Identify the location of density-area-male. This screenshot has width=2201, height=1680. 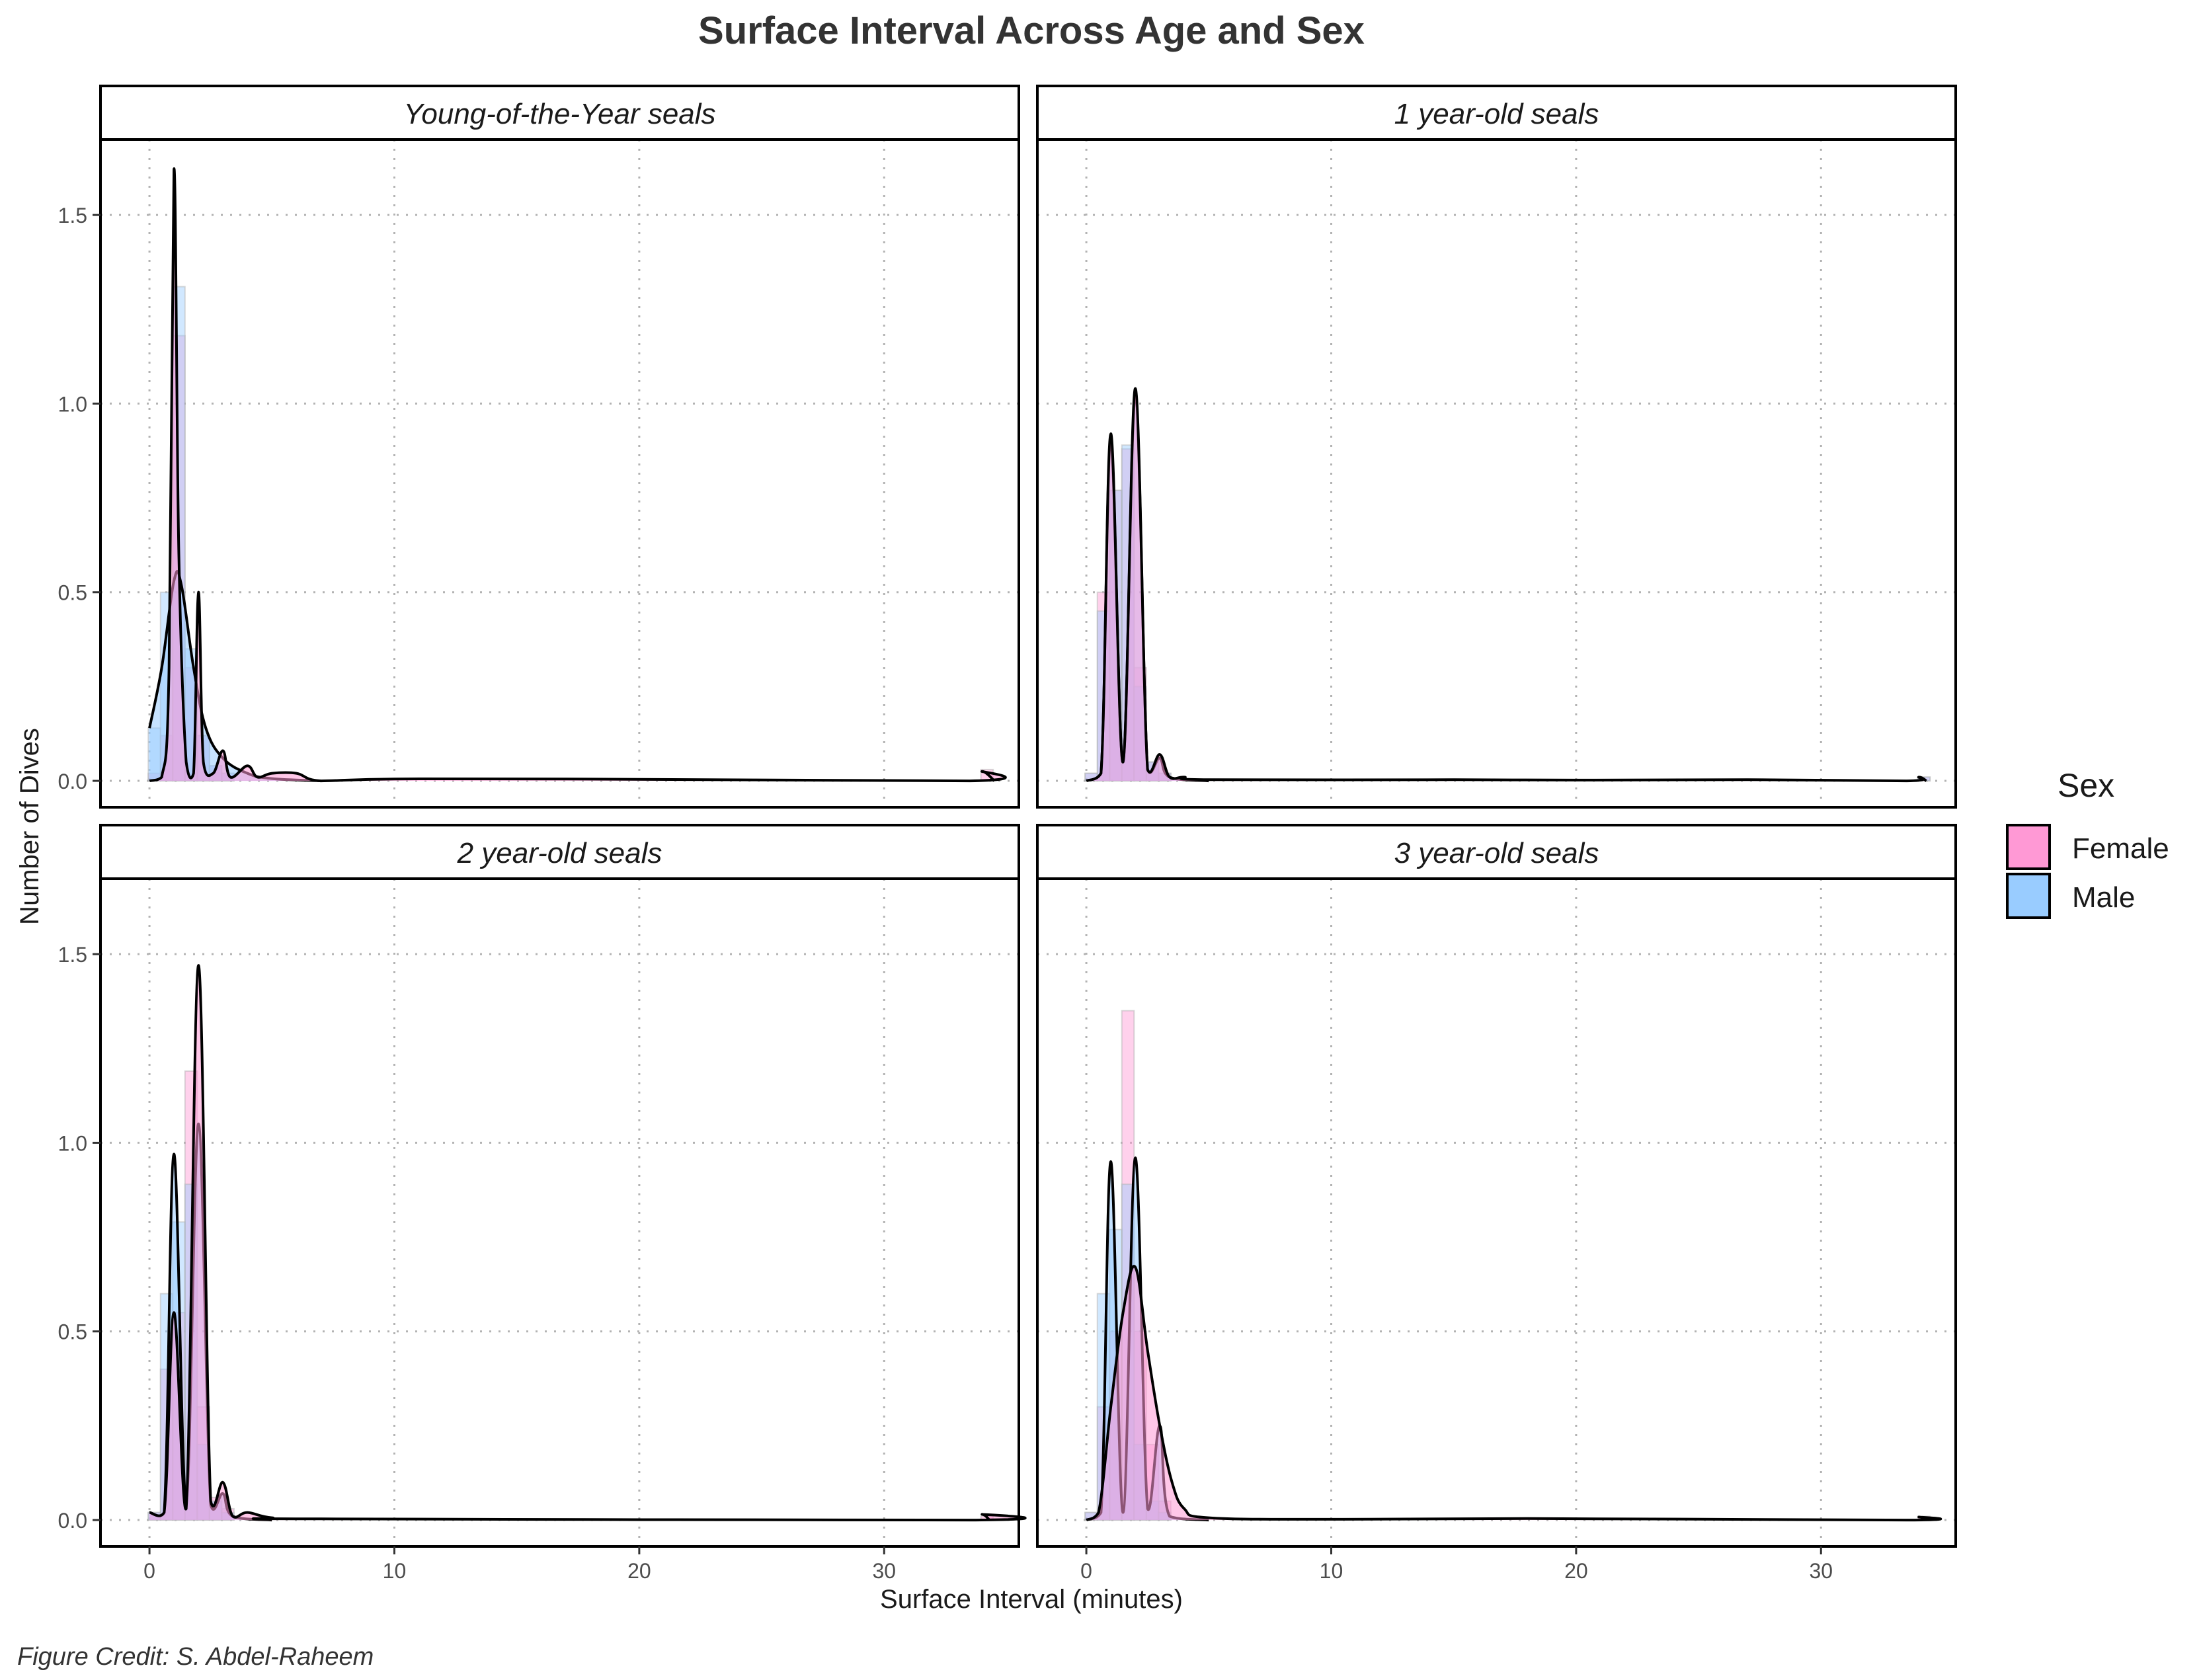
(235, 676).